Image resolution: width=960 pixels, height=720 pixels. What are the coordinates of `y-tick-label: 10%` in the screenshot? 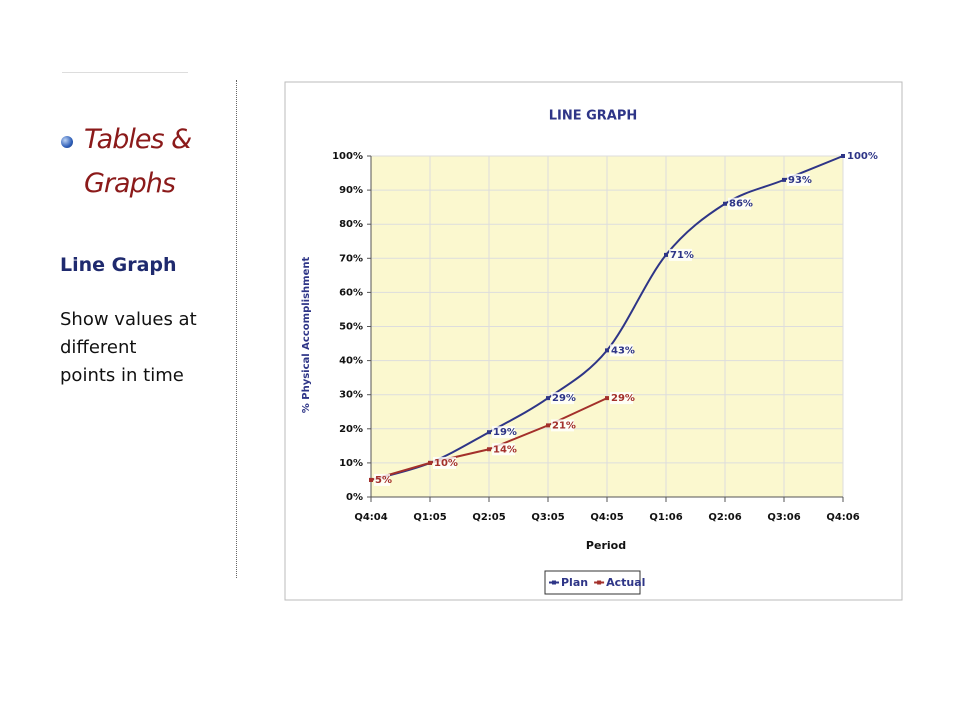 It's located at (351, 463).